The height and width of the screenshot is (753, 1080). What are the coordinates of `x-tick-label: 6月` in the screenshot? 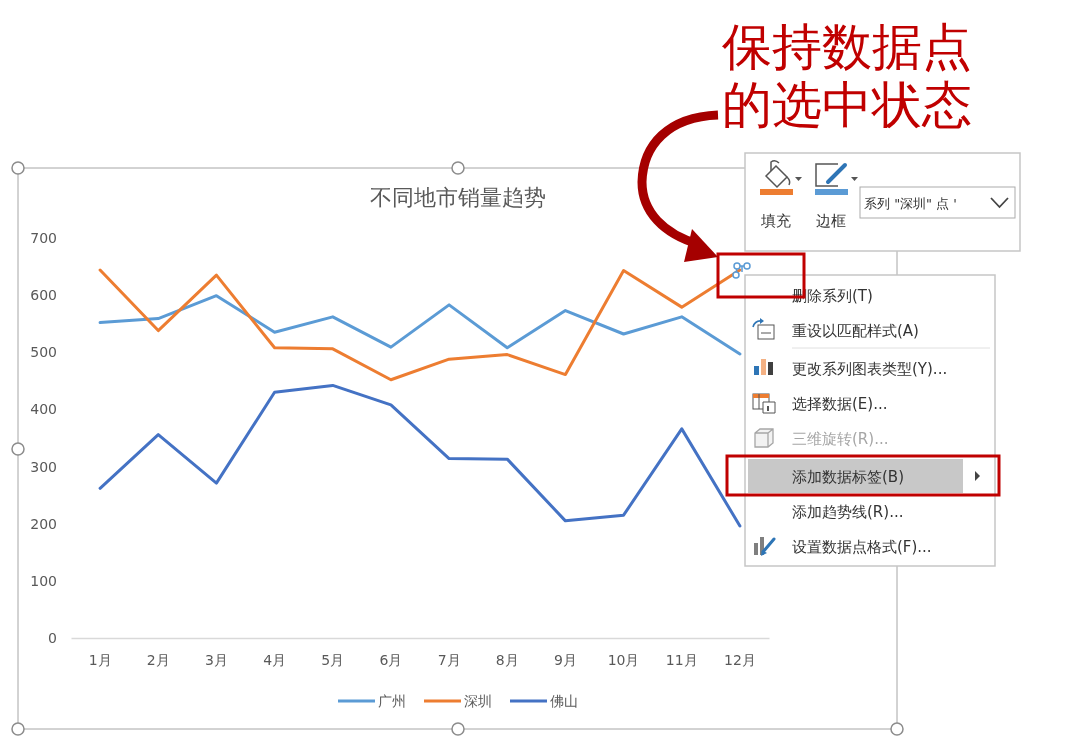 It's located at (391, 659).